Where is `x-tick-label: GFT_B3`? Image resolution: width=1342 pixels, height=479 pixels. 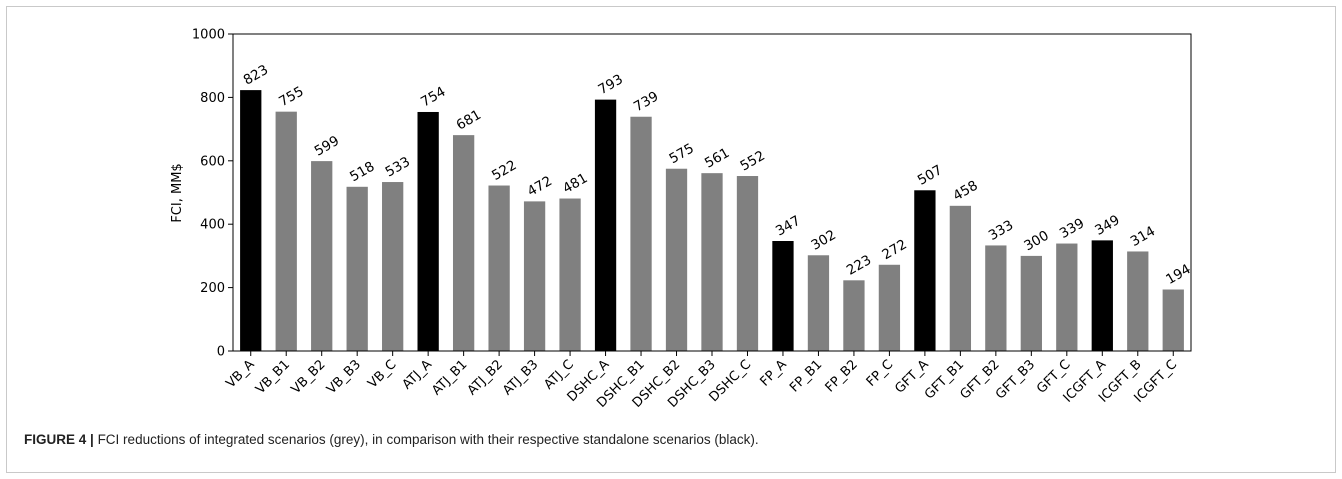
x-tick-label: GFT_B3 is located at coordinates (1015, 379).